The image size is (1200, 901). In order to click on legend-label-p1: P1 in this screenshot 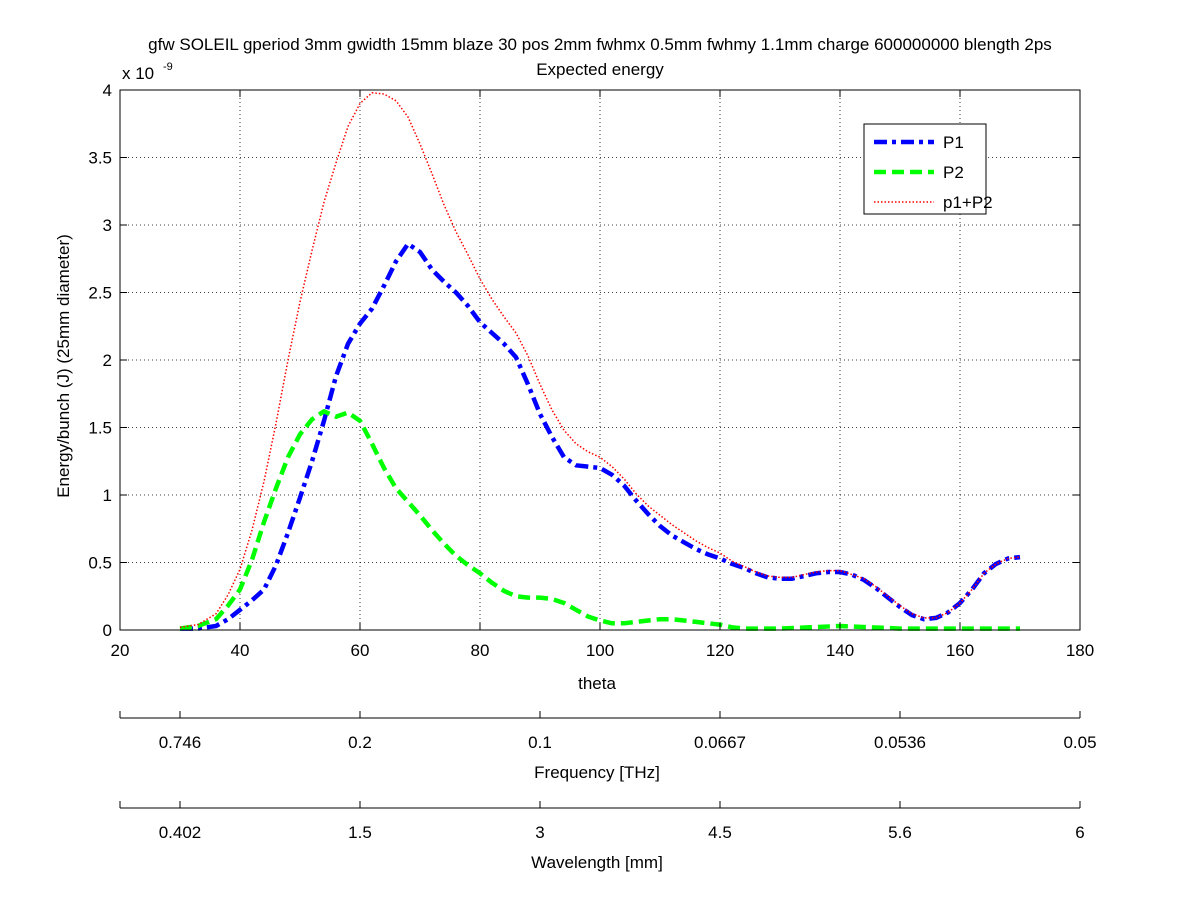, I will do `click(953, 142)`.